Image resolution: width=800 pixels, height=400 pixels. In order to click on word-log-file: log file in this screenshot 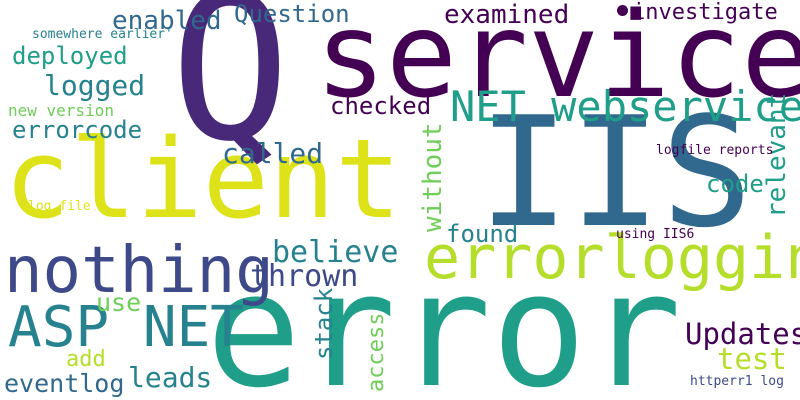, I will do `click(59, 206)`.